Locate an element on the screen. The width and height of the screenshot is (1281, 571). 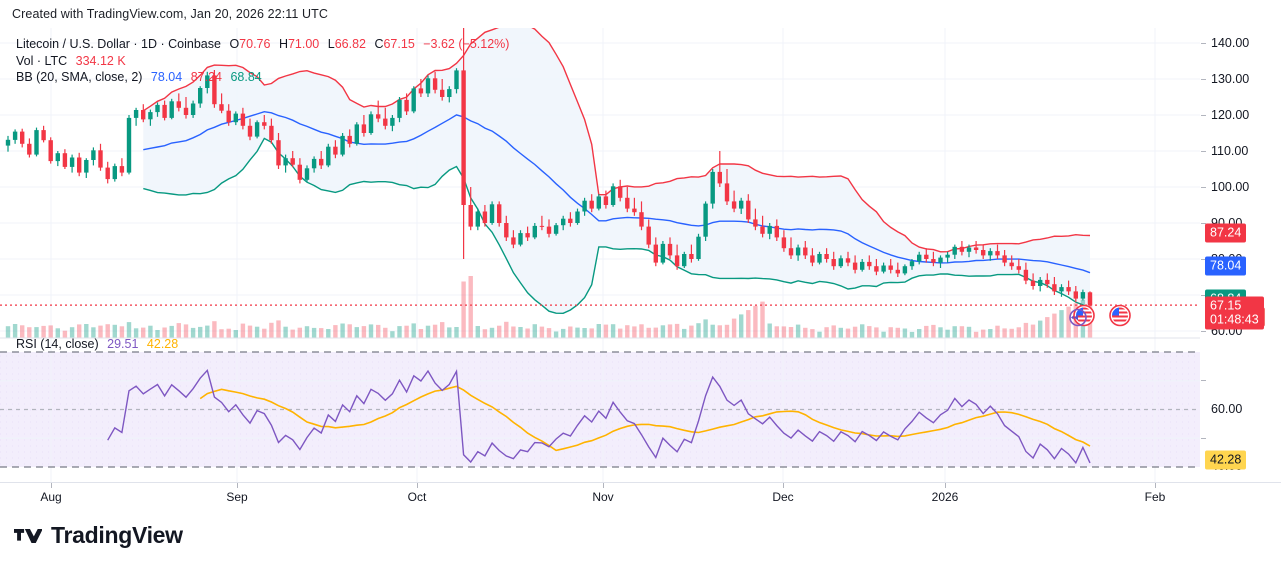
time-tick-label: Feb is located at coordinates (1155, 497).